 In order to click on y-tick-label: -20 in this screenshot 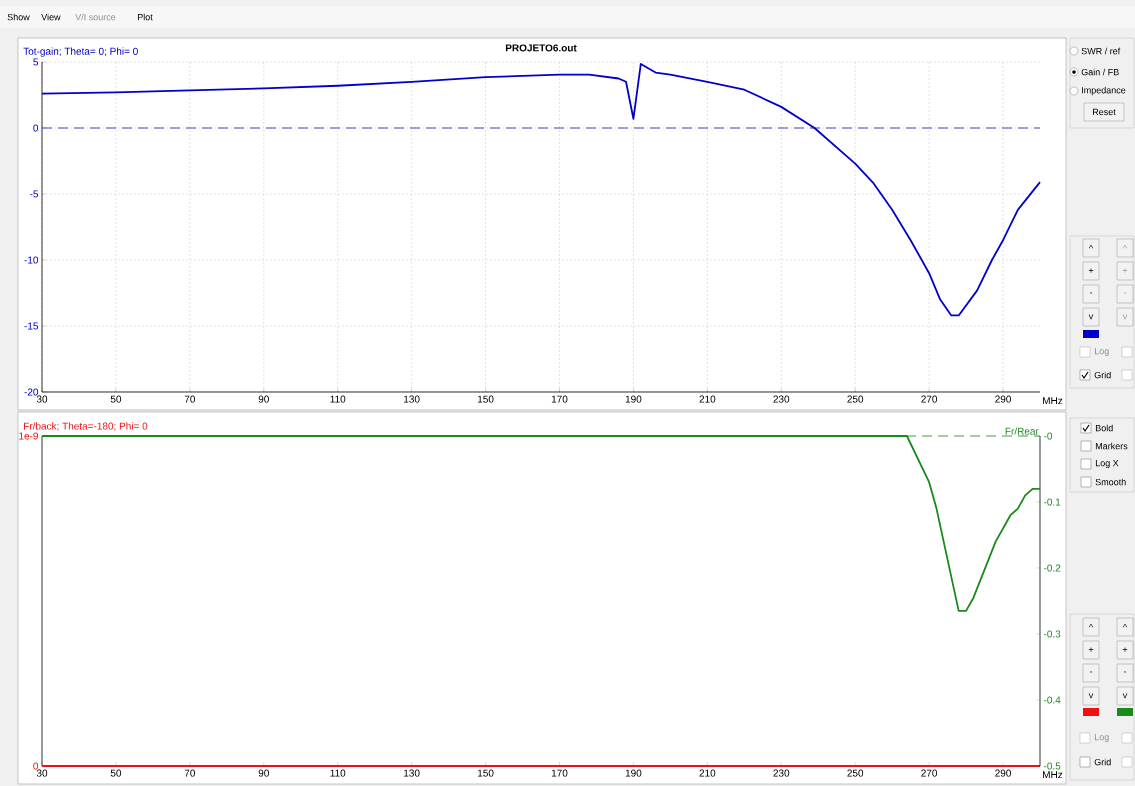, I will do `click(31, 392)`.